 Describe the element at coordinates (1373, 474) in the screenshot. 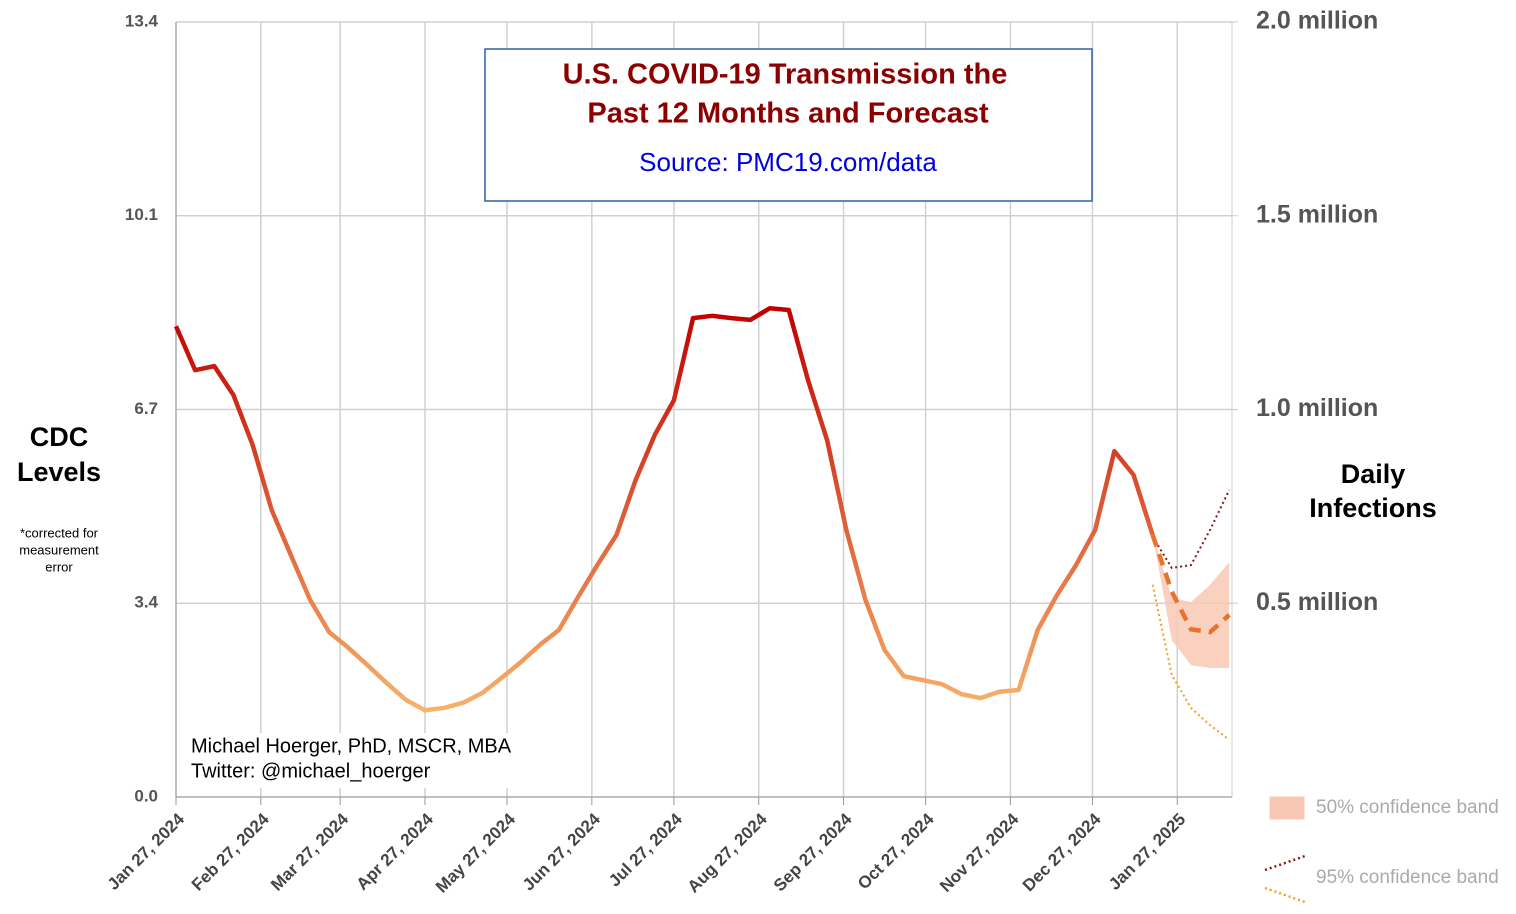

I see `y2-axis-label: Daily` at that location.